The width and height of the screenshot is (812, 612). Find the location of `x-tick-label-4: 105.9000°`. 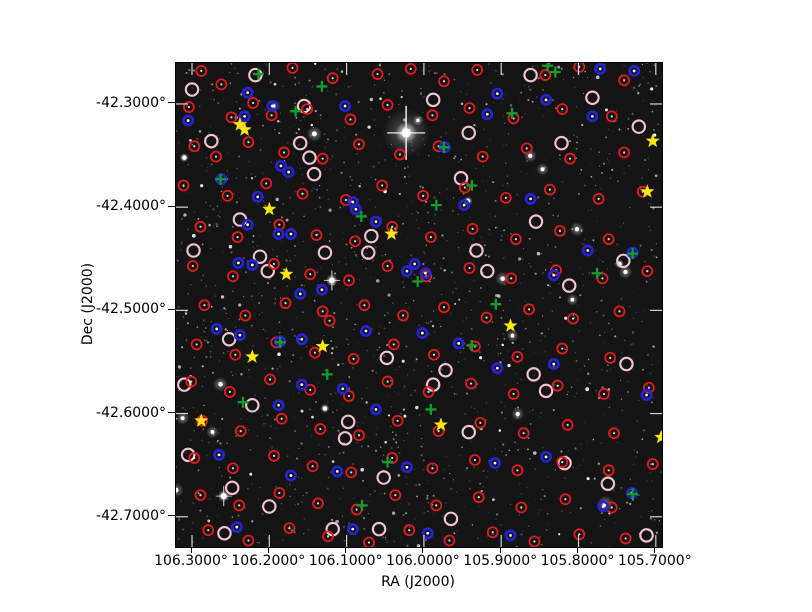

x-tick-label-4: 105.9000° is located at coordinates (500, 561).